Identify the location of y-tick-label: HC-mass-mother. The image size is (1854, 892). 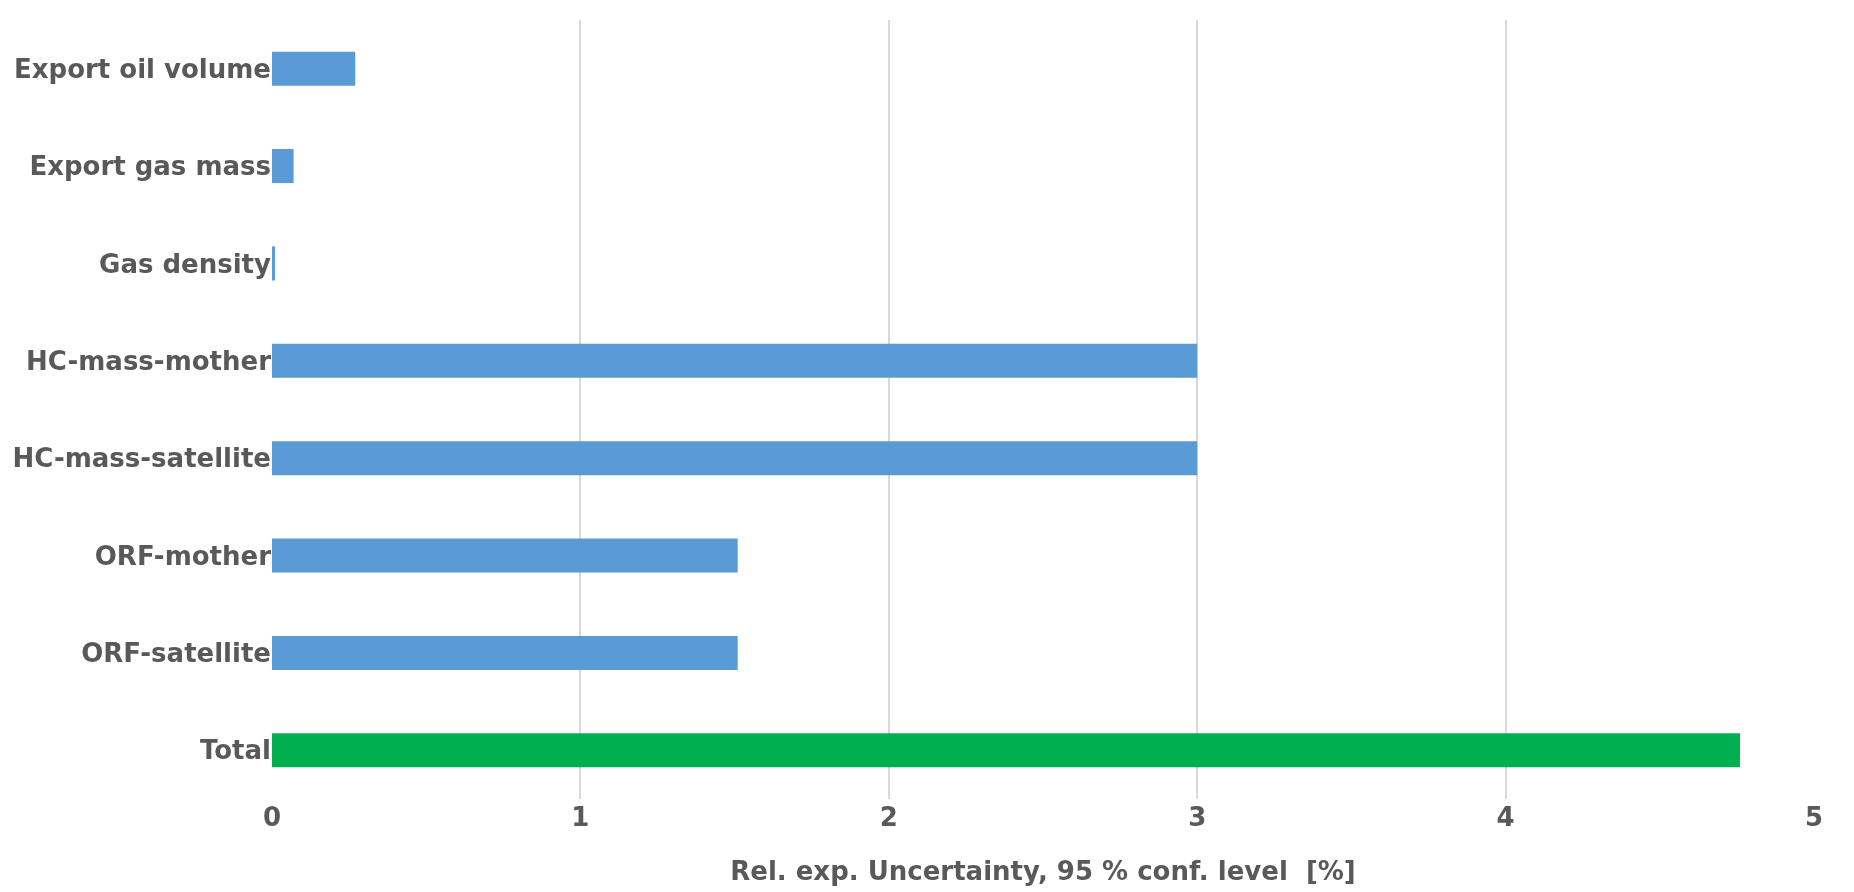
(149, 360).